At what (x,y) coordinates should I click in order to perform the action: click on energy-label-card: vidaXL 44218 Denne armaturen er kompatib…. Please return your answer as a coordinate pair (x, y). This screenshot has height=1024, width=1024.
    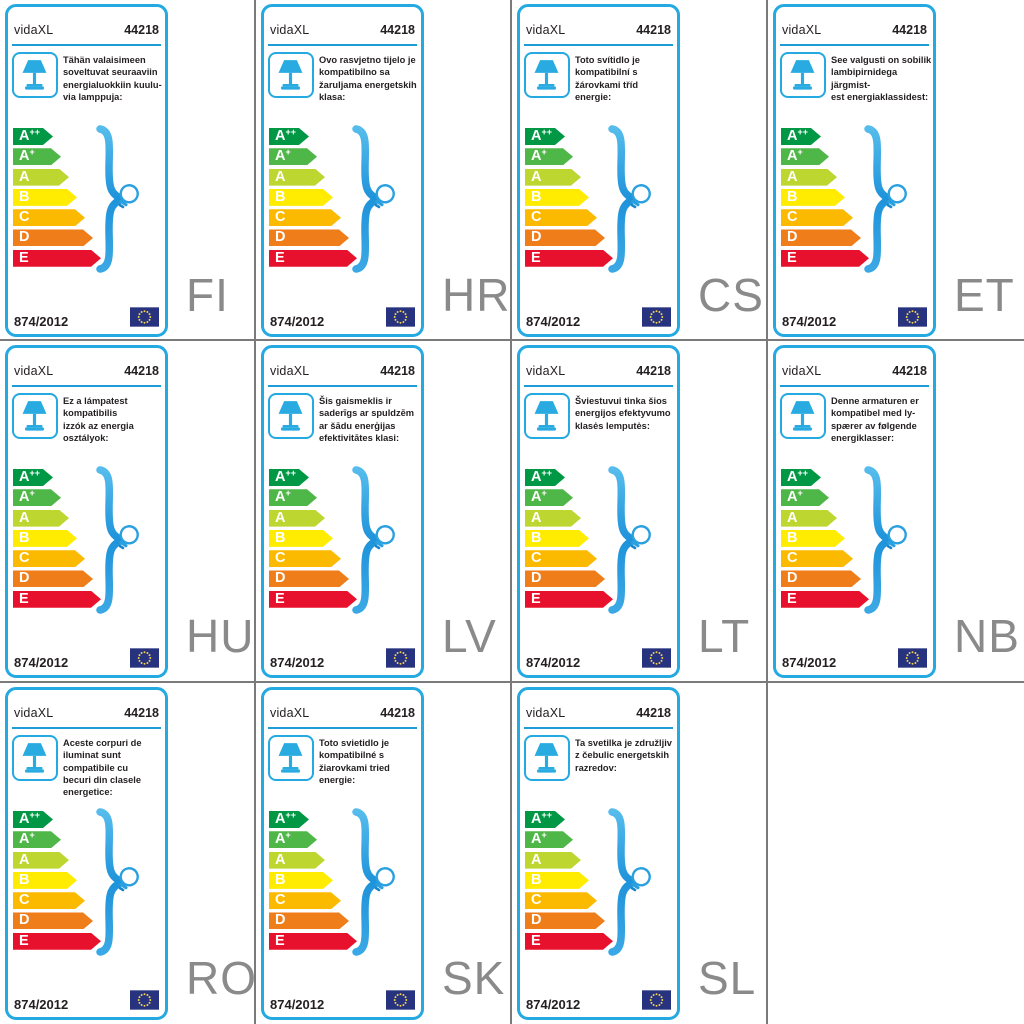
    Looking at the image, I should click on (854, 511).